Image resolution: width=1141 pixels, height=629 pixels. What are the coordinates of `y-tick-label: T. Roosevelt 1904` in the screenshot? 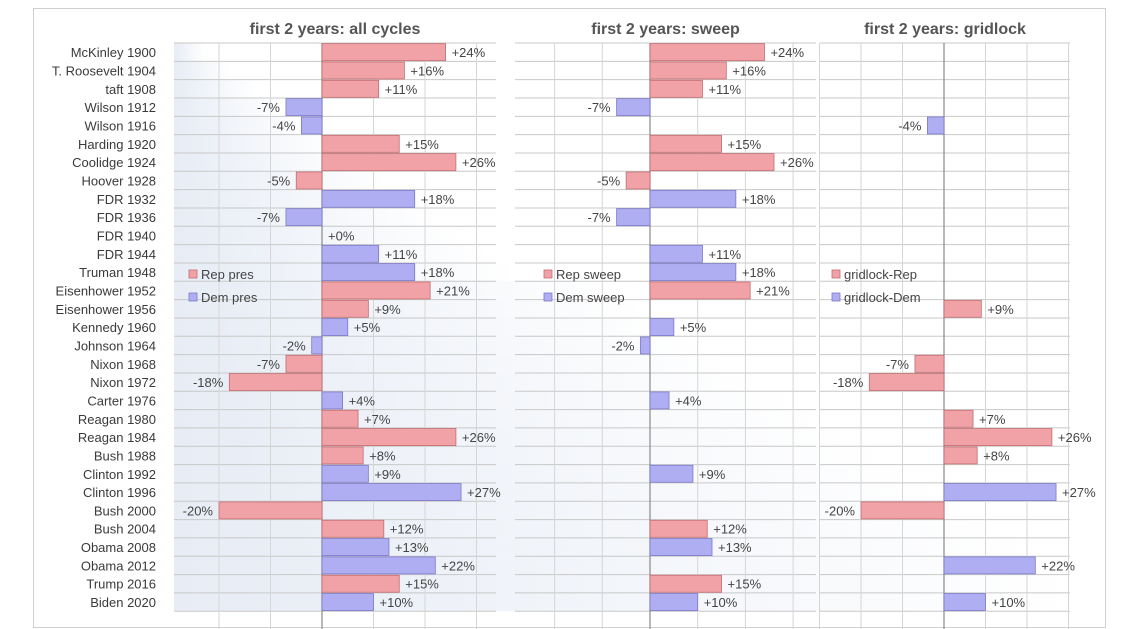 It's located at (104, 70).